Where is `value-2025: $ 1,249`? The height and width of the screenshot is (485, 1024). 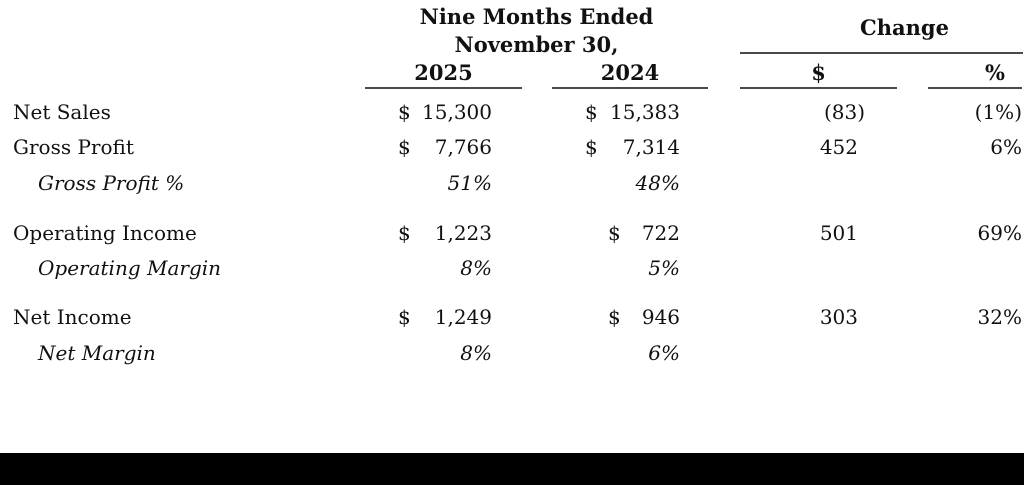 value-2025: $ 1,249 is located at coordinates (443, 317).